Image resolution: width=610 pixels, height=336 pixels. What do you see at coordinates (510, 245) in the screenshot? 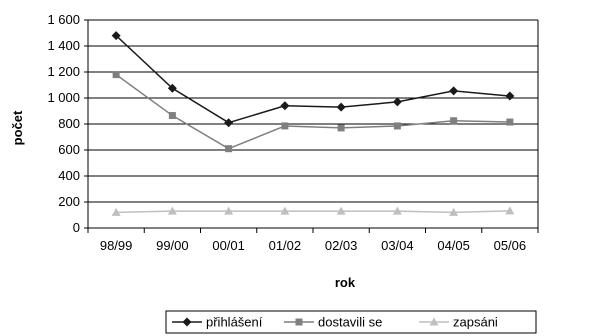
I see `x-tick-label: 05/06` at bounding box center [510, 245].